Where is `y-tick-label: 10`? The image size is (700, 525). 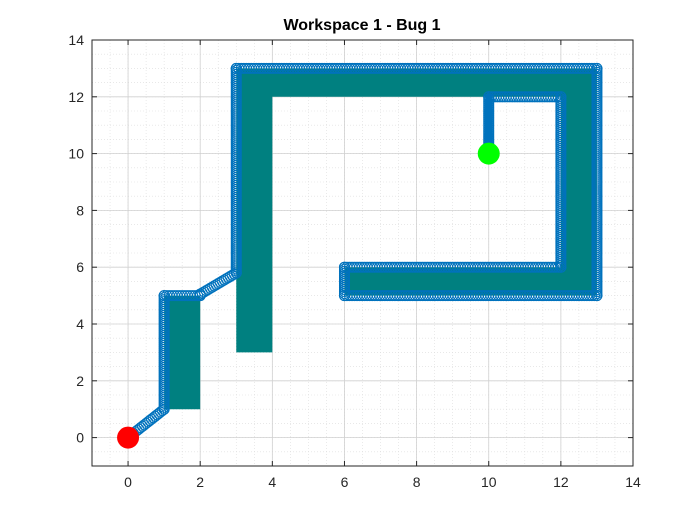 y-tick-label: 10 is located at coordinates (76, 154).